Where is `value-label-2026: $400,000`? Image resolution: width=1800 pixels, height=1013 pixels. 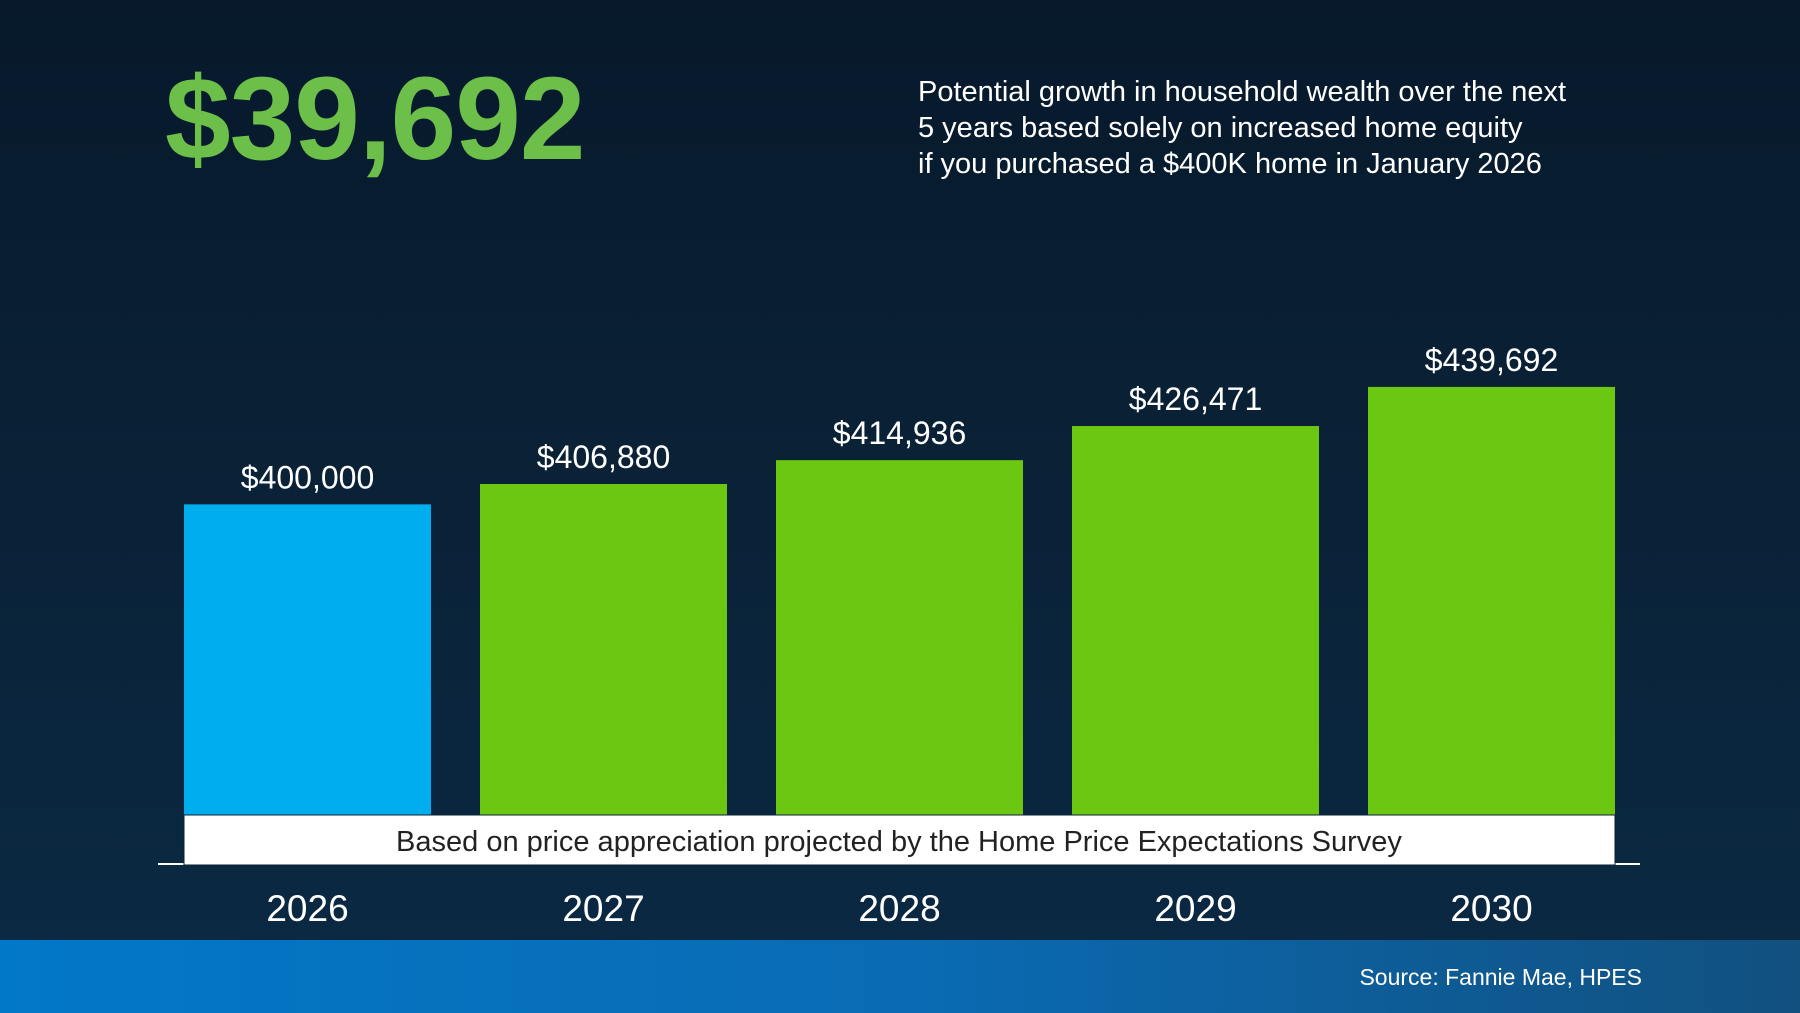
value-label-2026: $400,000 is located at coordinates (307, 477).